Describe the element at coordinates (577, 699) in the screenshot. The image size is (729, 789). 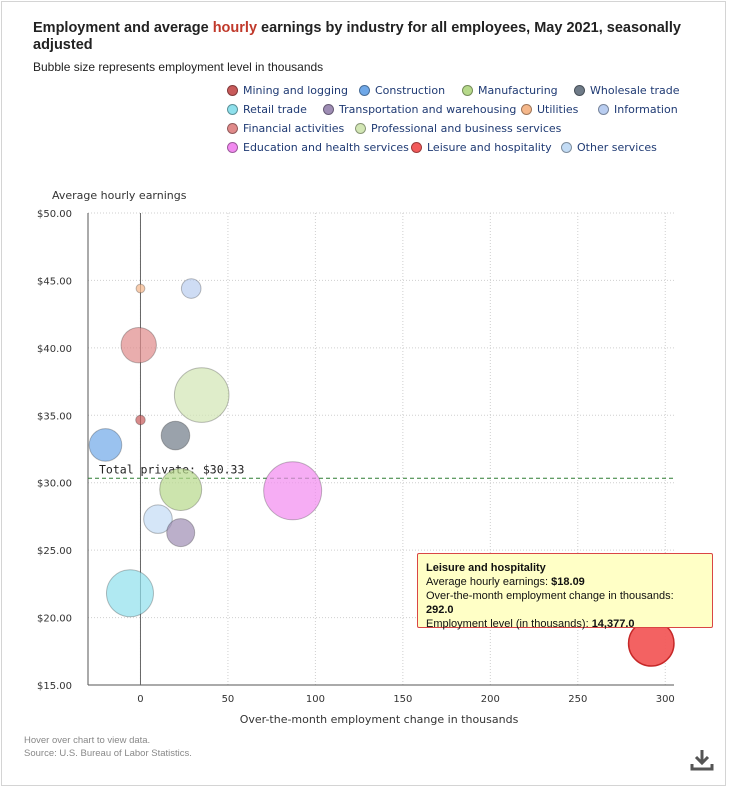
I see `x-tick-label: 250` at that location.